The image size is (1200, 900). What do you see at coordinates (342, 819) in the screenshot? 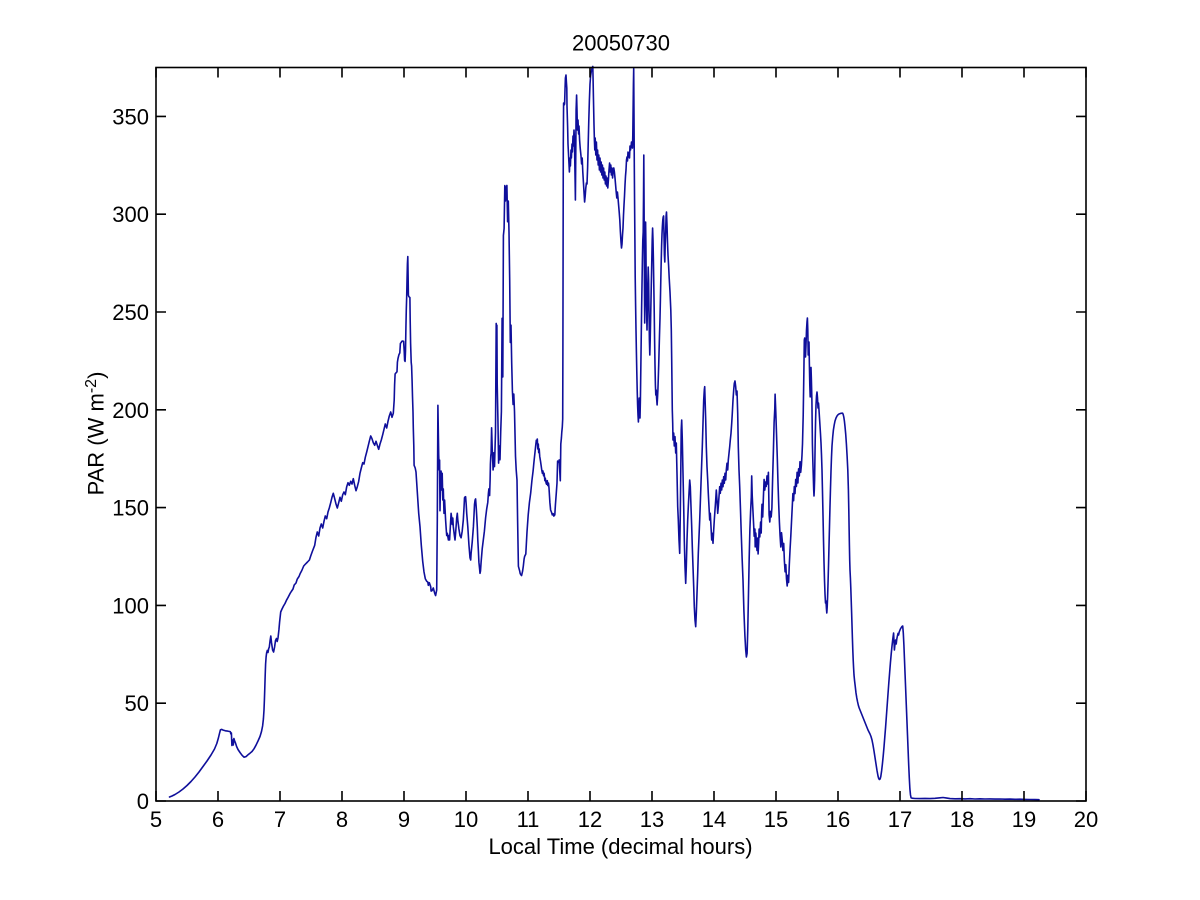
I see `svg-text: 8` at bounding box center [342, 819].